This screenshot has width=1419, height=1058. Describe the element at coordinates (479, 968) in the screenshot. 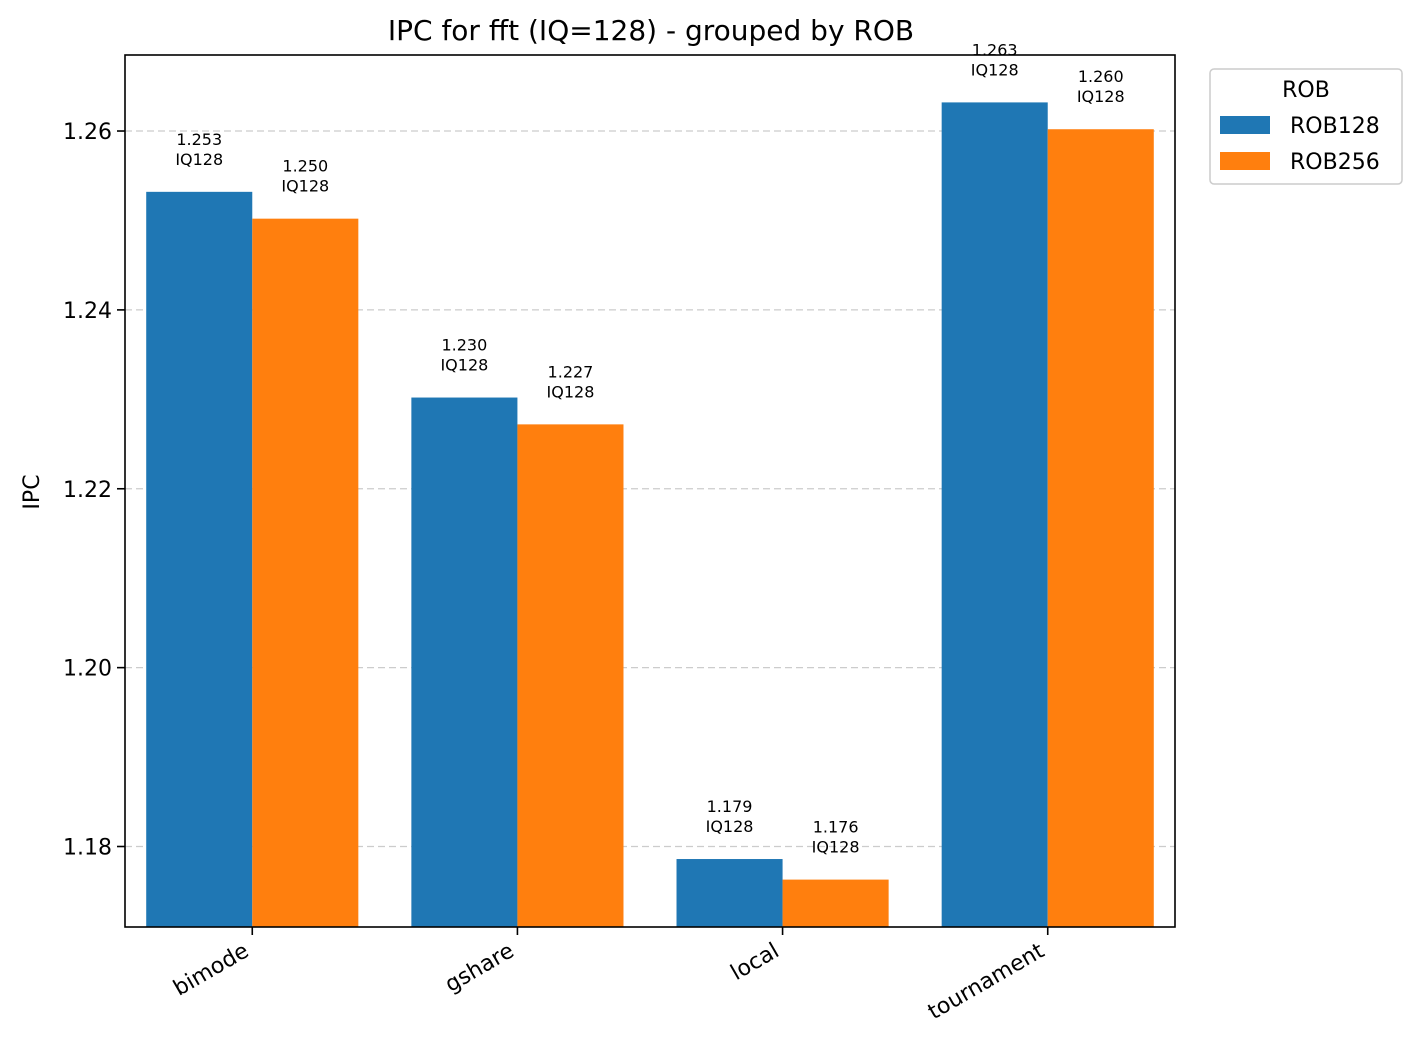

I see `x-tick-label: gshare` at that location.